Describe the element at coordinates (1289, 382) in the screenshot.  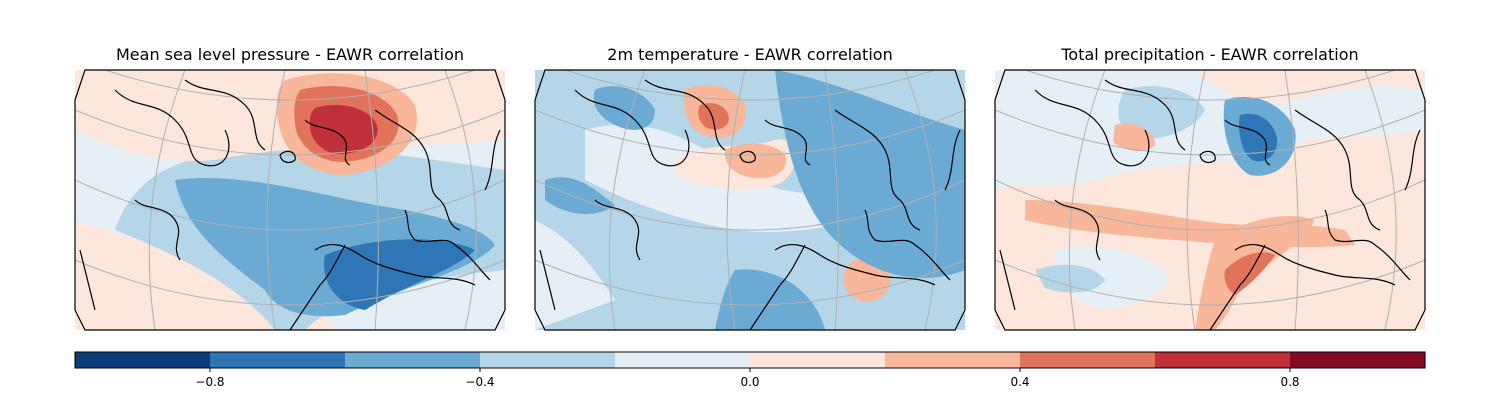
I see `colorbar-tick-label: 0.8` at that location.